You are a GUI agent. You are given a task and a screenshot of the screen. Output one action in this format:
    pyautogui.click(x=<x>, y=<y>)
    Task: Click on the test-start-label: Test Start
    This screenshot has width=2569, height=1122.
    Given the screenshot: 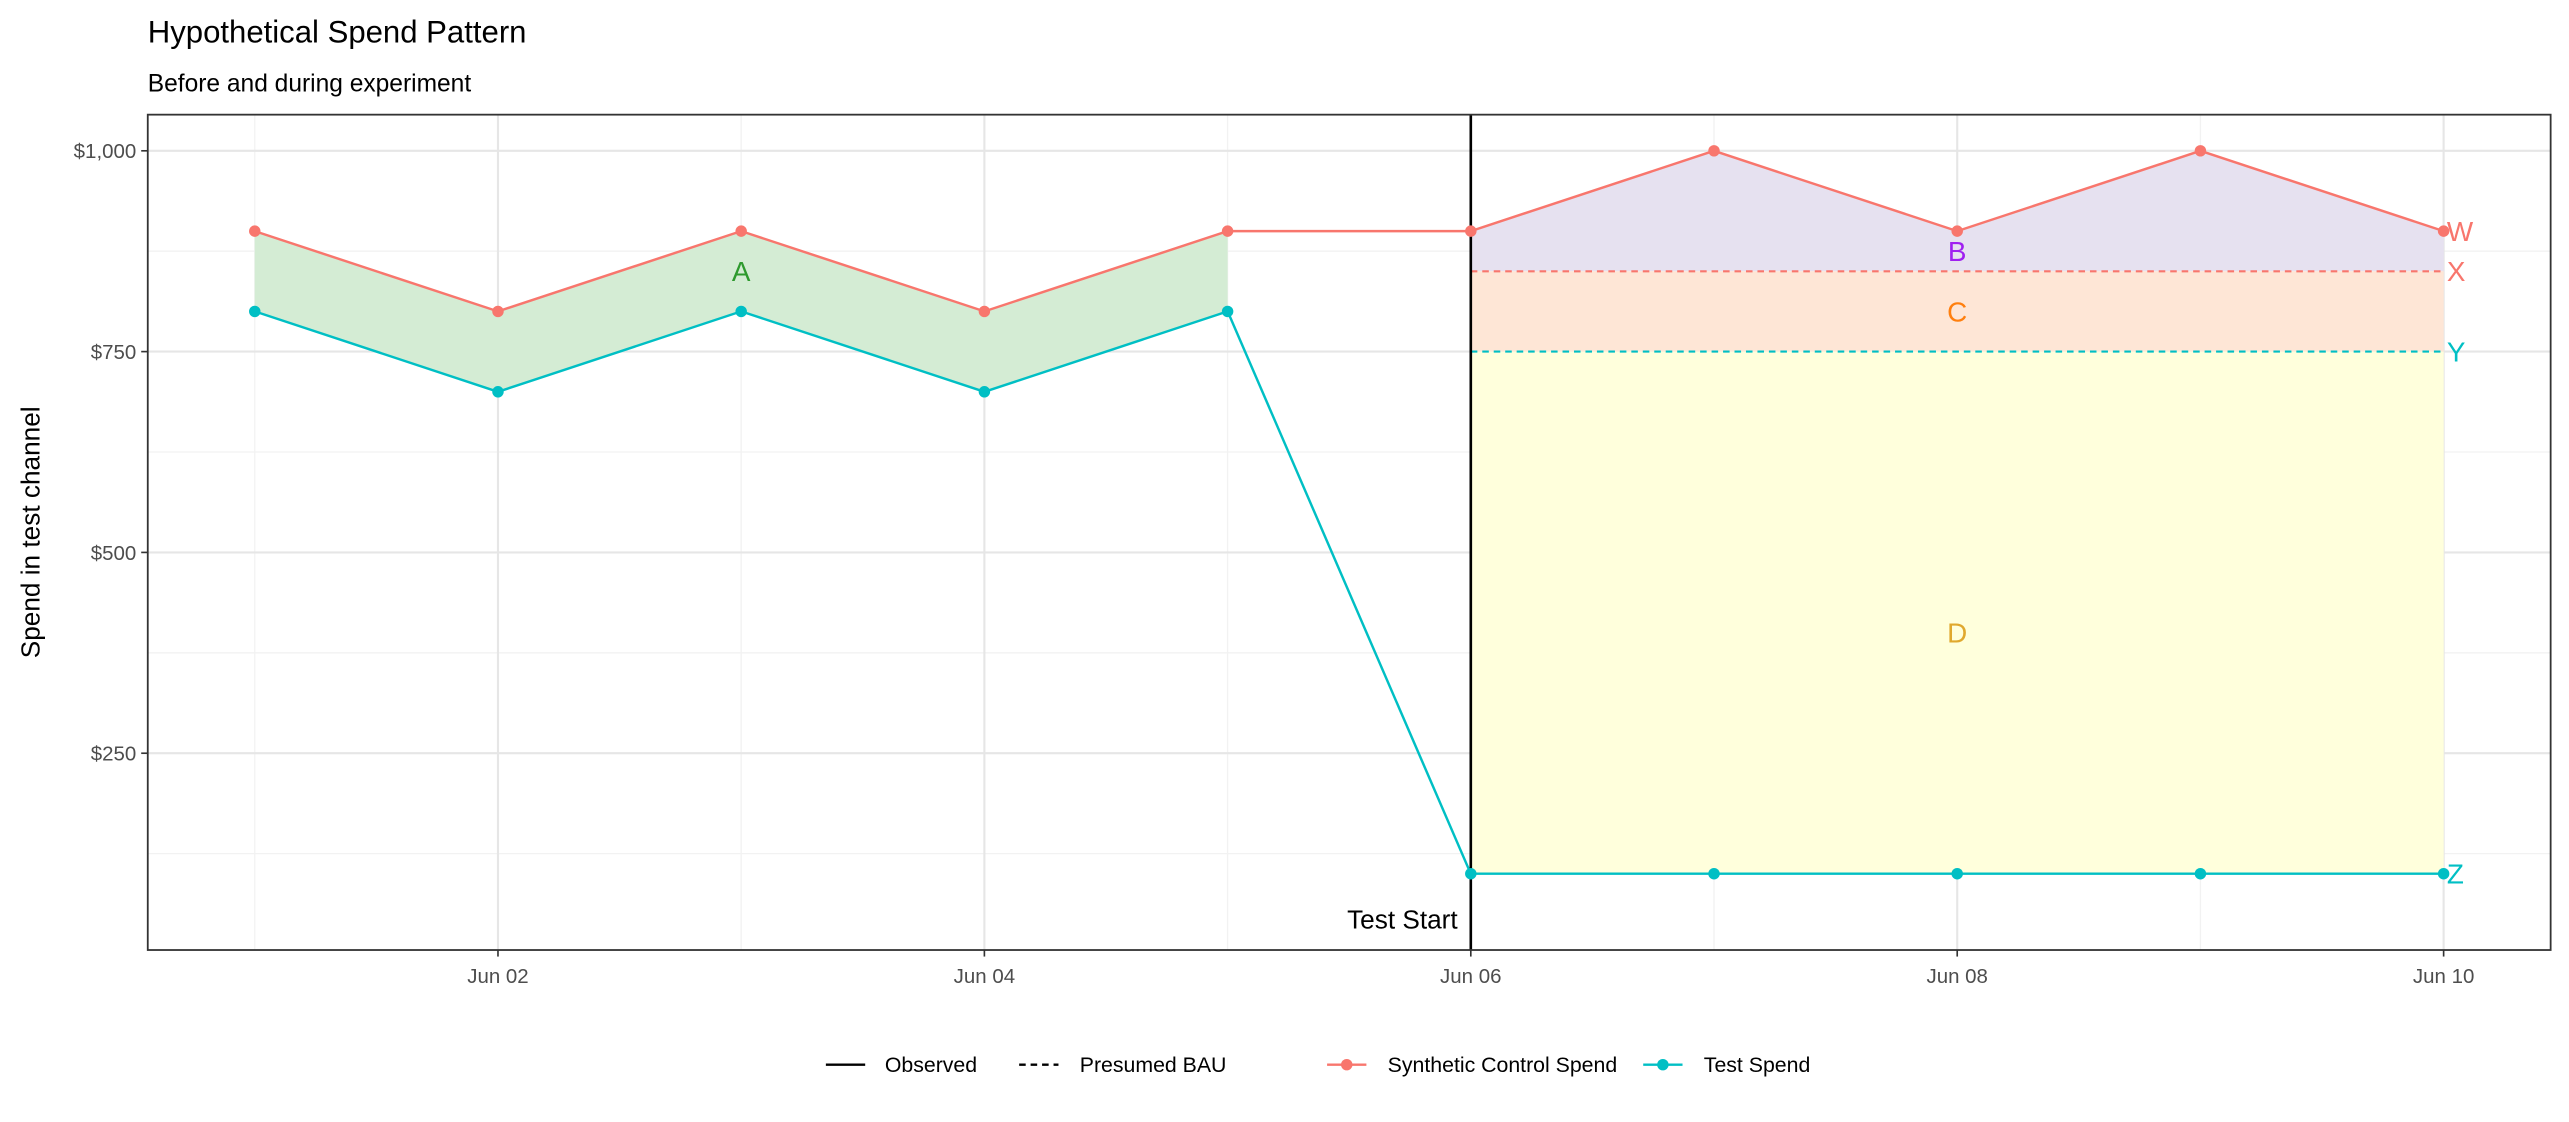 What is the action you would take?
    pyautogui.click(x=1402, y=920)
    